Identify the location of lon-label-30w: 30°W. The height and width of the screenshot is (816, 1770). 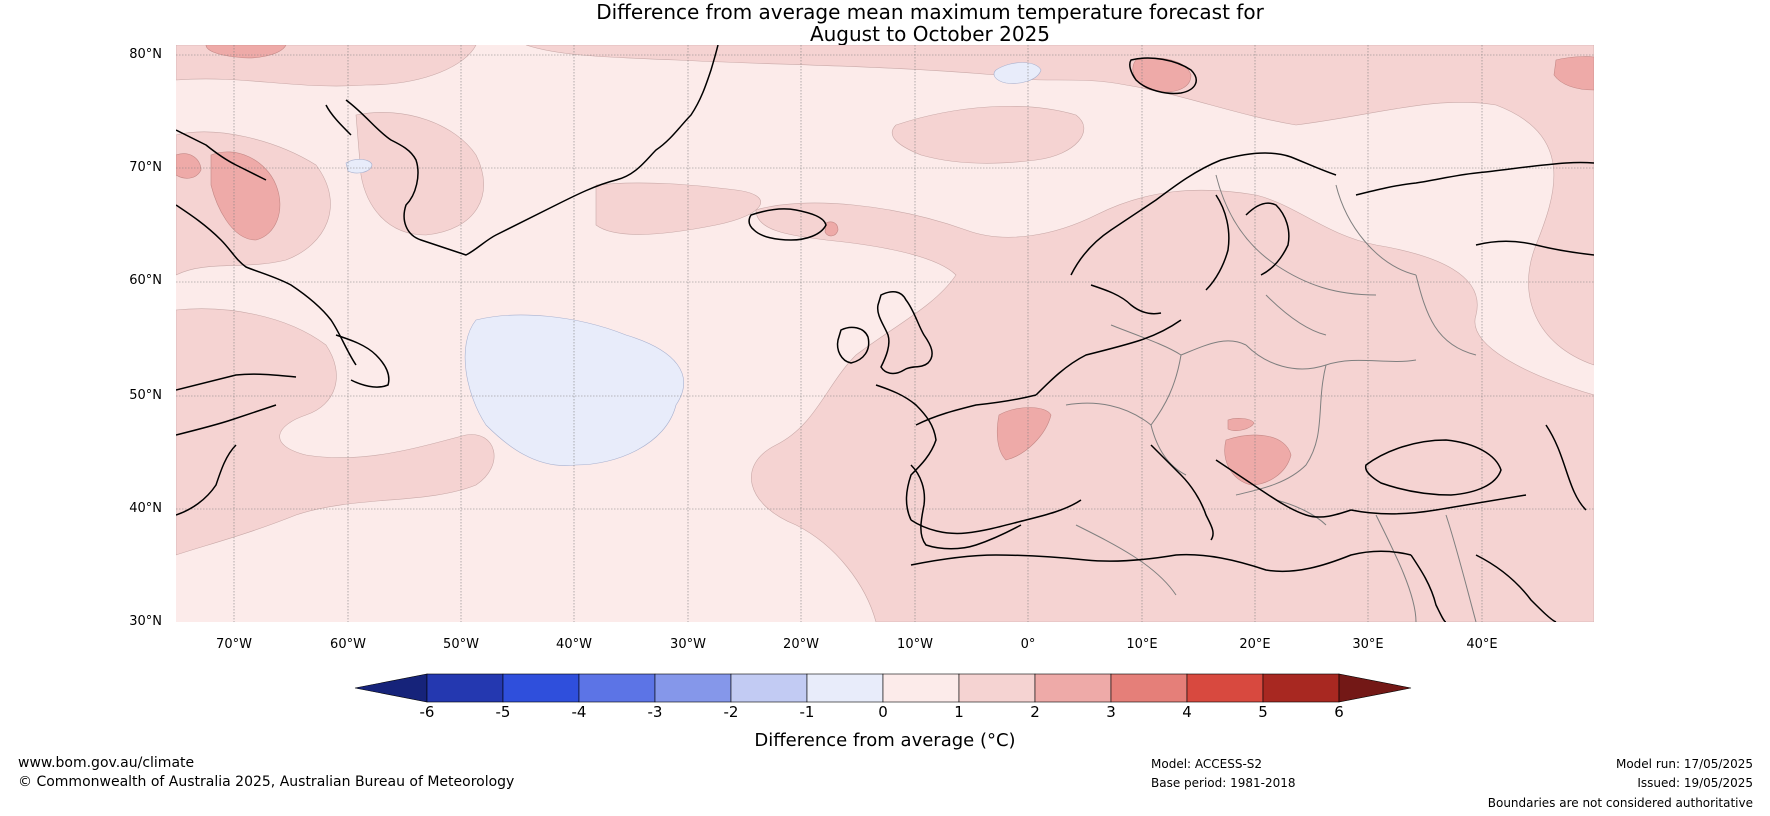
(688, 644).